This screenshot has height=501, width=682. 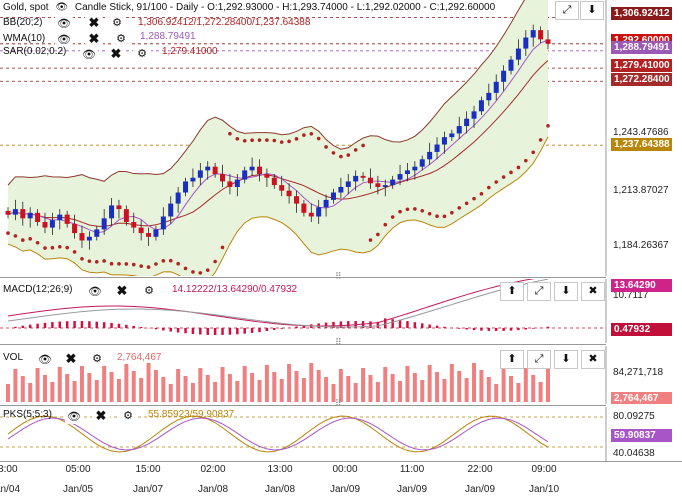 I want to click on y-axis-tick: 80.09275, so click(x=634, y=416).